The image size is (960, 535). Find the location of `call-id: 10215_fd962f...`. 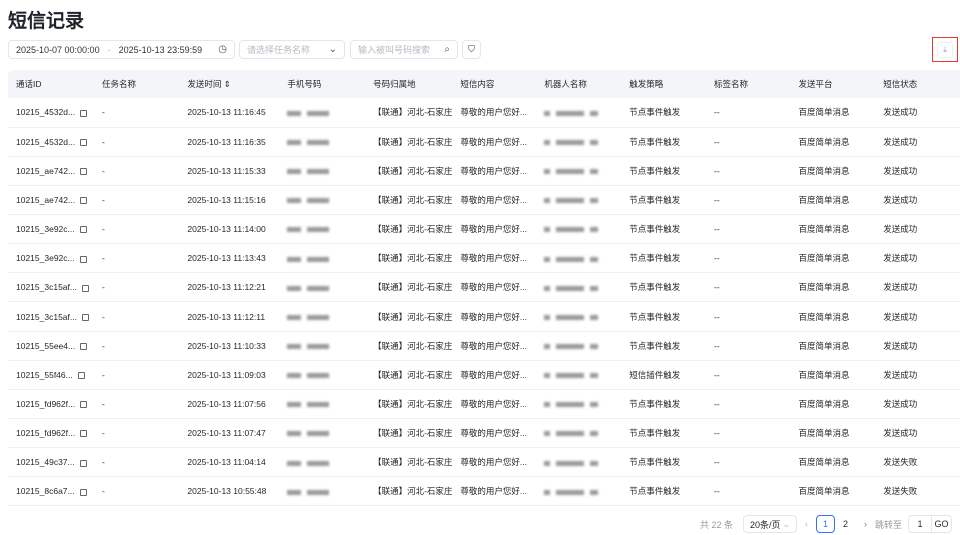

call-id: 10215_fd962f... is located at coordinates (46, 403).